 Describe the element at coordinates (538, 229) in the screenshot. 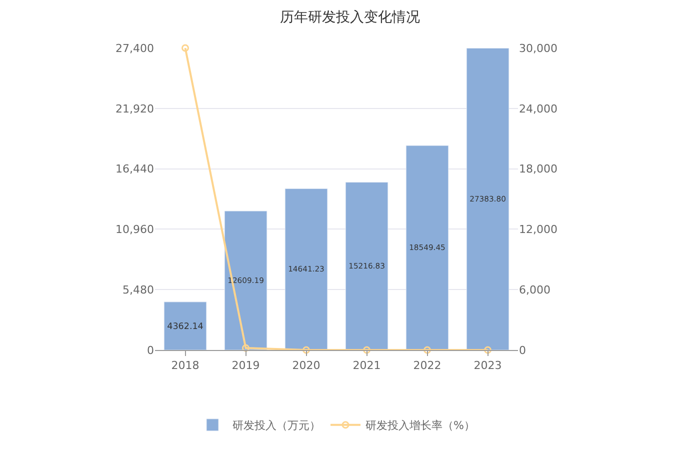

I see `y2-tick-label: 12,000` at that location.